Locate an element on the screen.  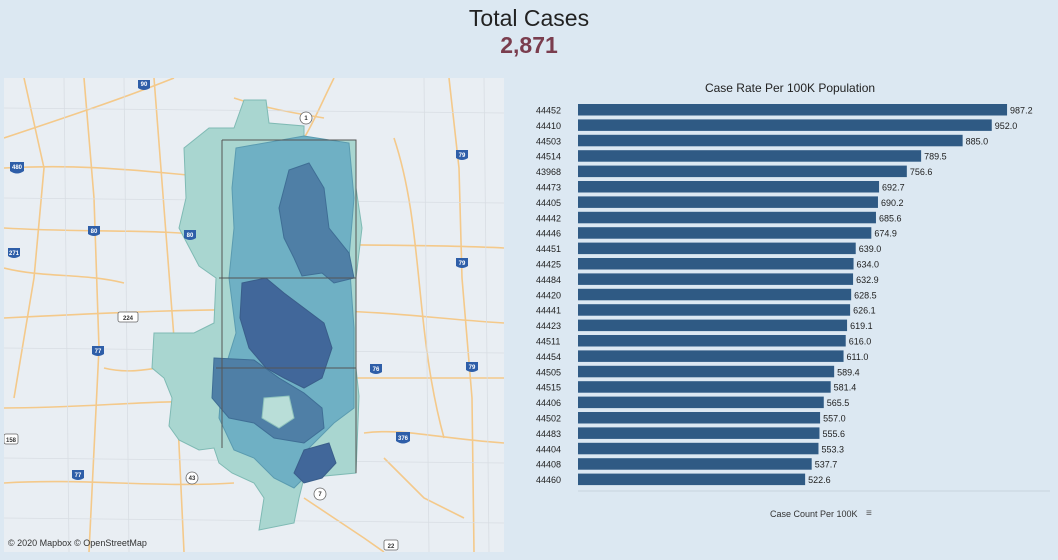
value-label: 616.0 is located at coordinates (860, 342).